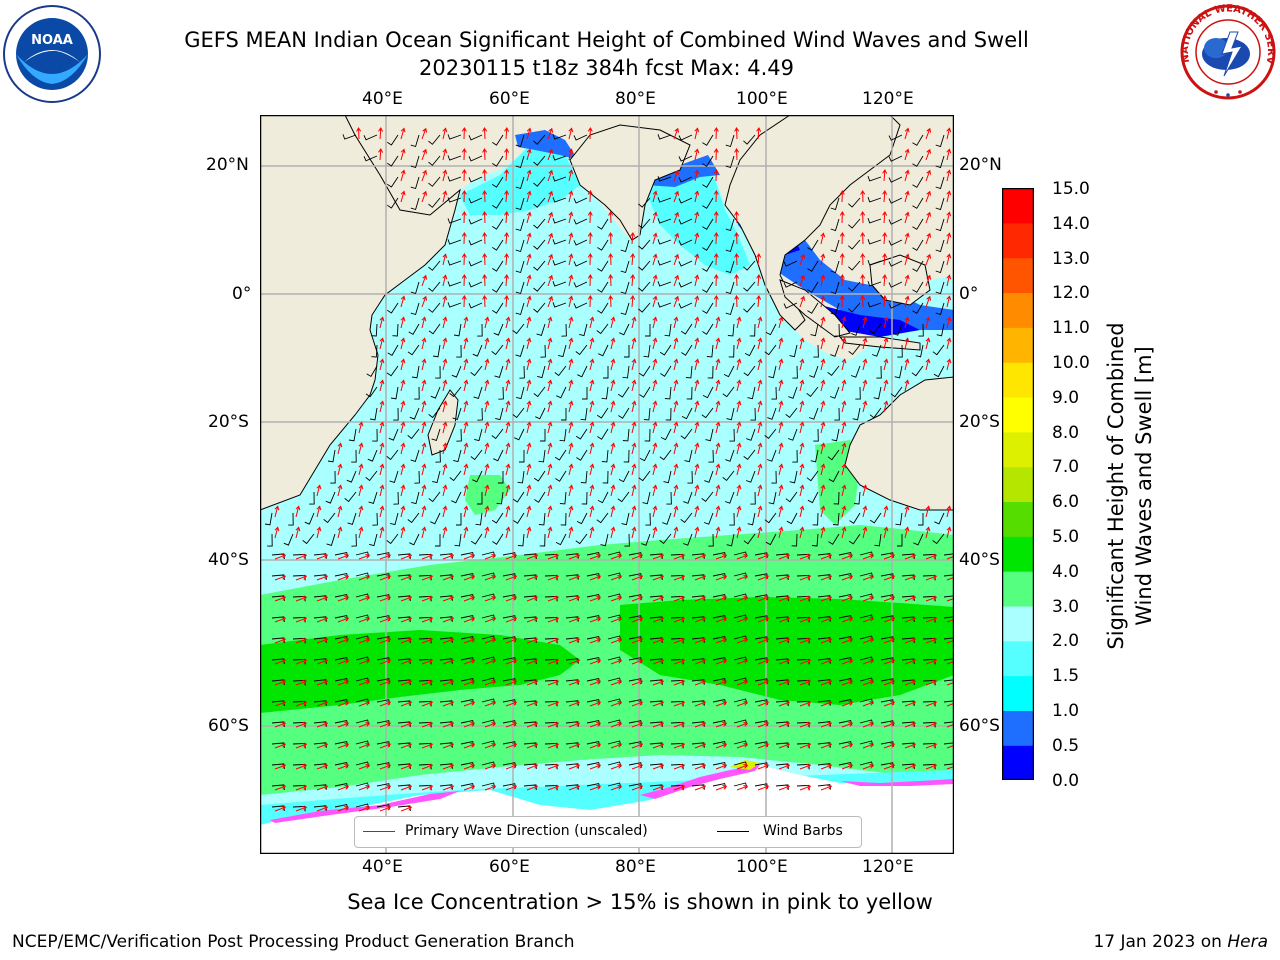 The height and width of the screenshot is (960, 1280). Describe the element at coordinates (1066, 607) in the screenshot. I see `colorbar-tick: 3.0` at that location.